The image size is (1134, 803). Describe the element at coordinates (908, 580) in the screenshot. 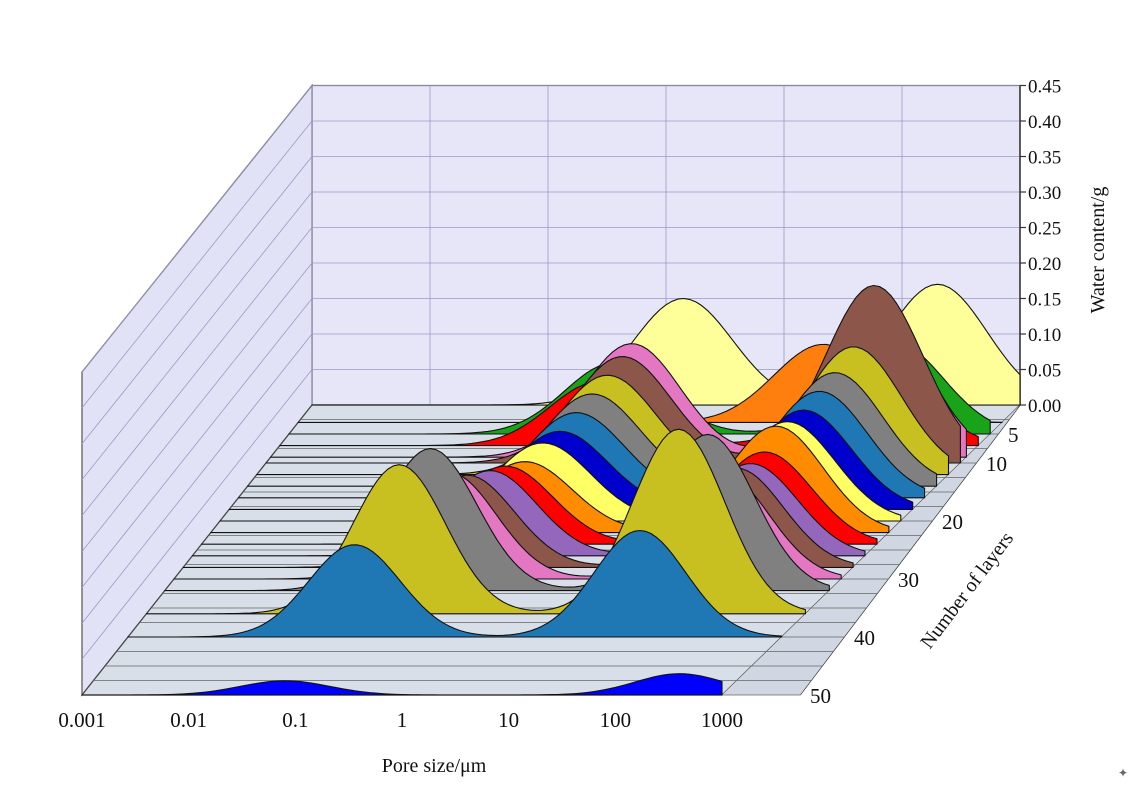

I see `z-tick-label: 30` at that location.